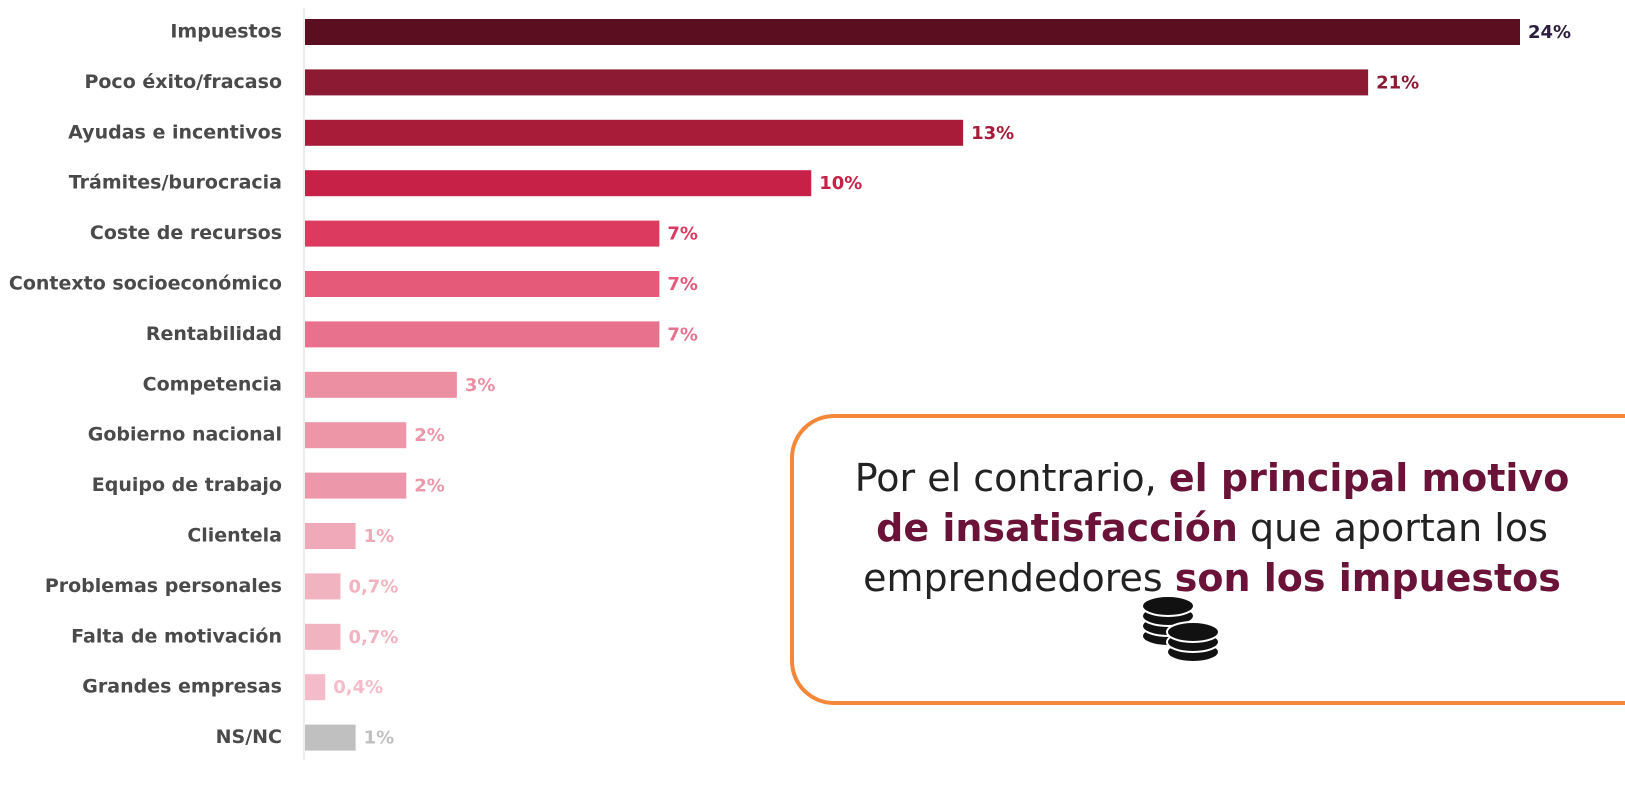 This screenshot has width=1625, height=788. I want to click on category-label: Grandes empresas, so click(182, 687).